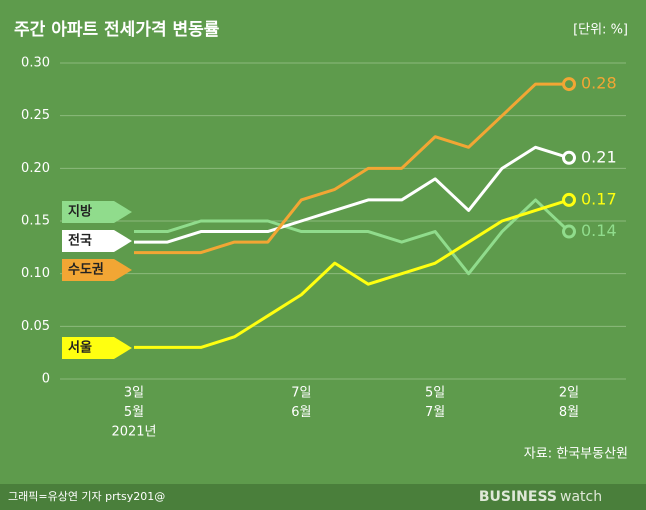  What do you see at coordinates (86, 270) in the screenshot?
I see `legend-label: 수도권` at bounding box center [86, 270].